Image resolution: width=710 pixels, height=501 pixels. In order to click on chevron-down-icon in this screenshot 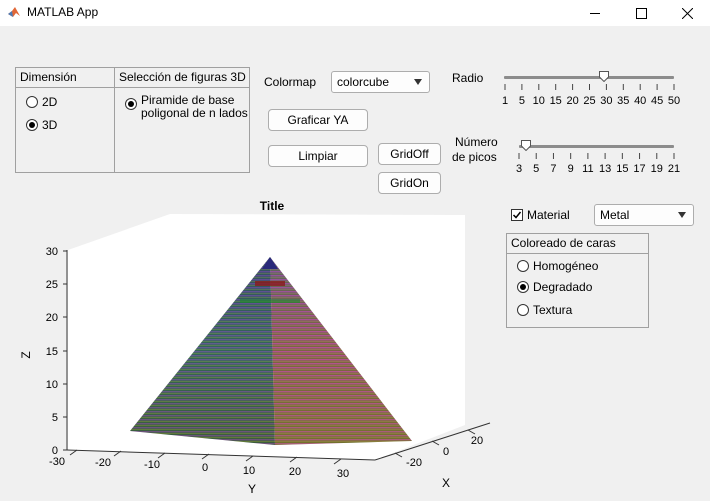, I will do `click(682, 215)`.